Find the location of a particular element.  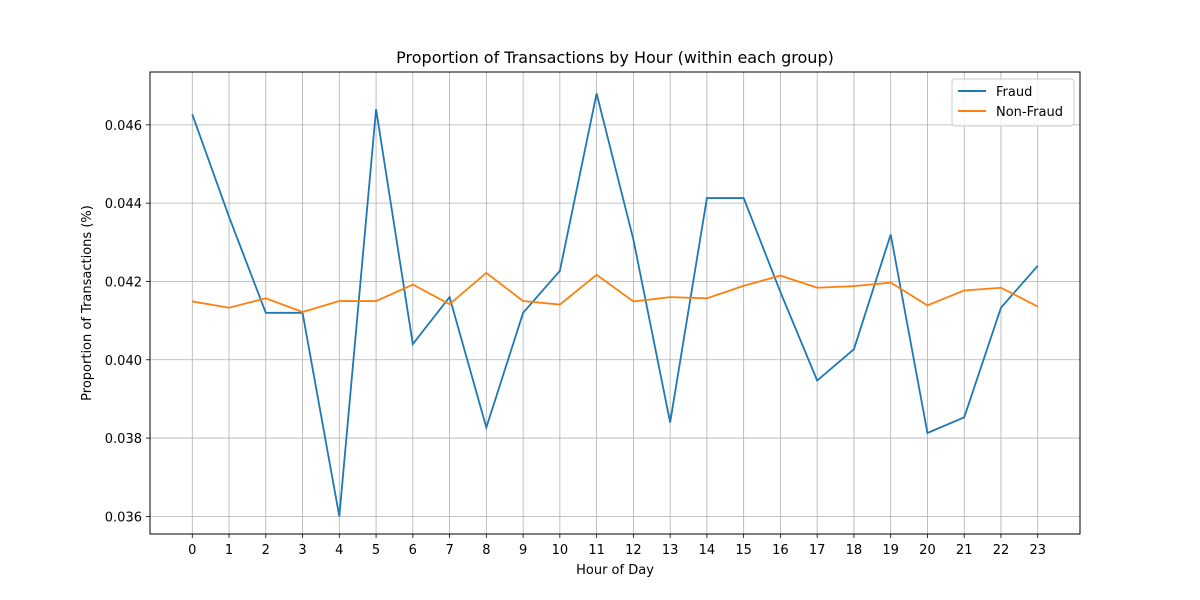

x-tick-label: 13 is located at coordinates (670, 550).